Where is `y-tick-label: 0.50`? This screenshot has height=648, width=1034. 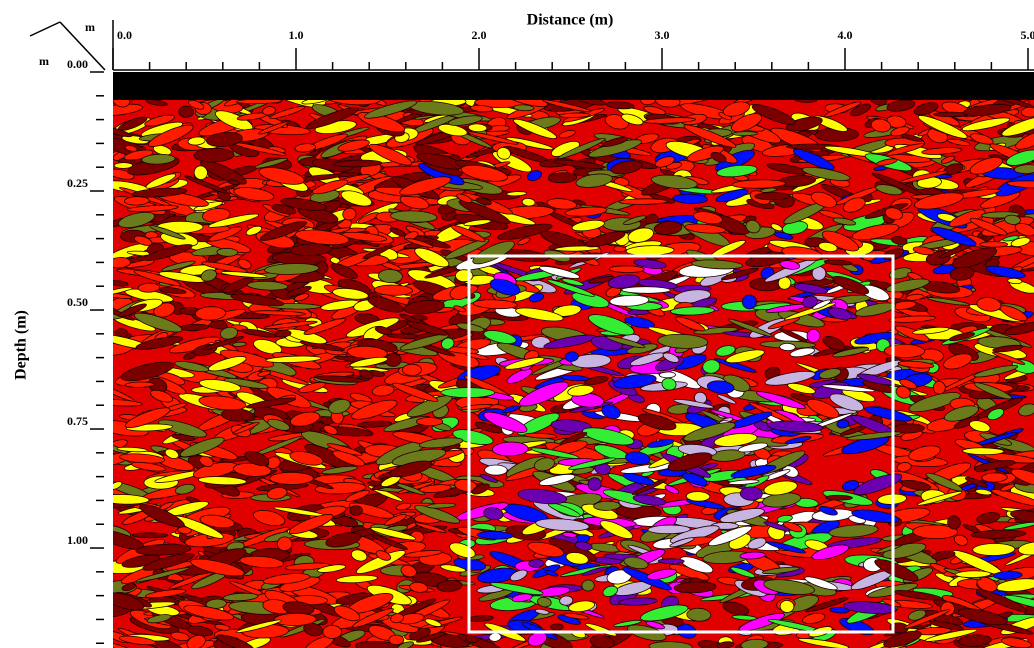 y-tick-label: 0.50 is located at coordinates (77, 302).